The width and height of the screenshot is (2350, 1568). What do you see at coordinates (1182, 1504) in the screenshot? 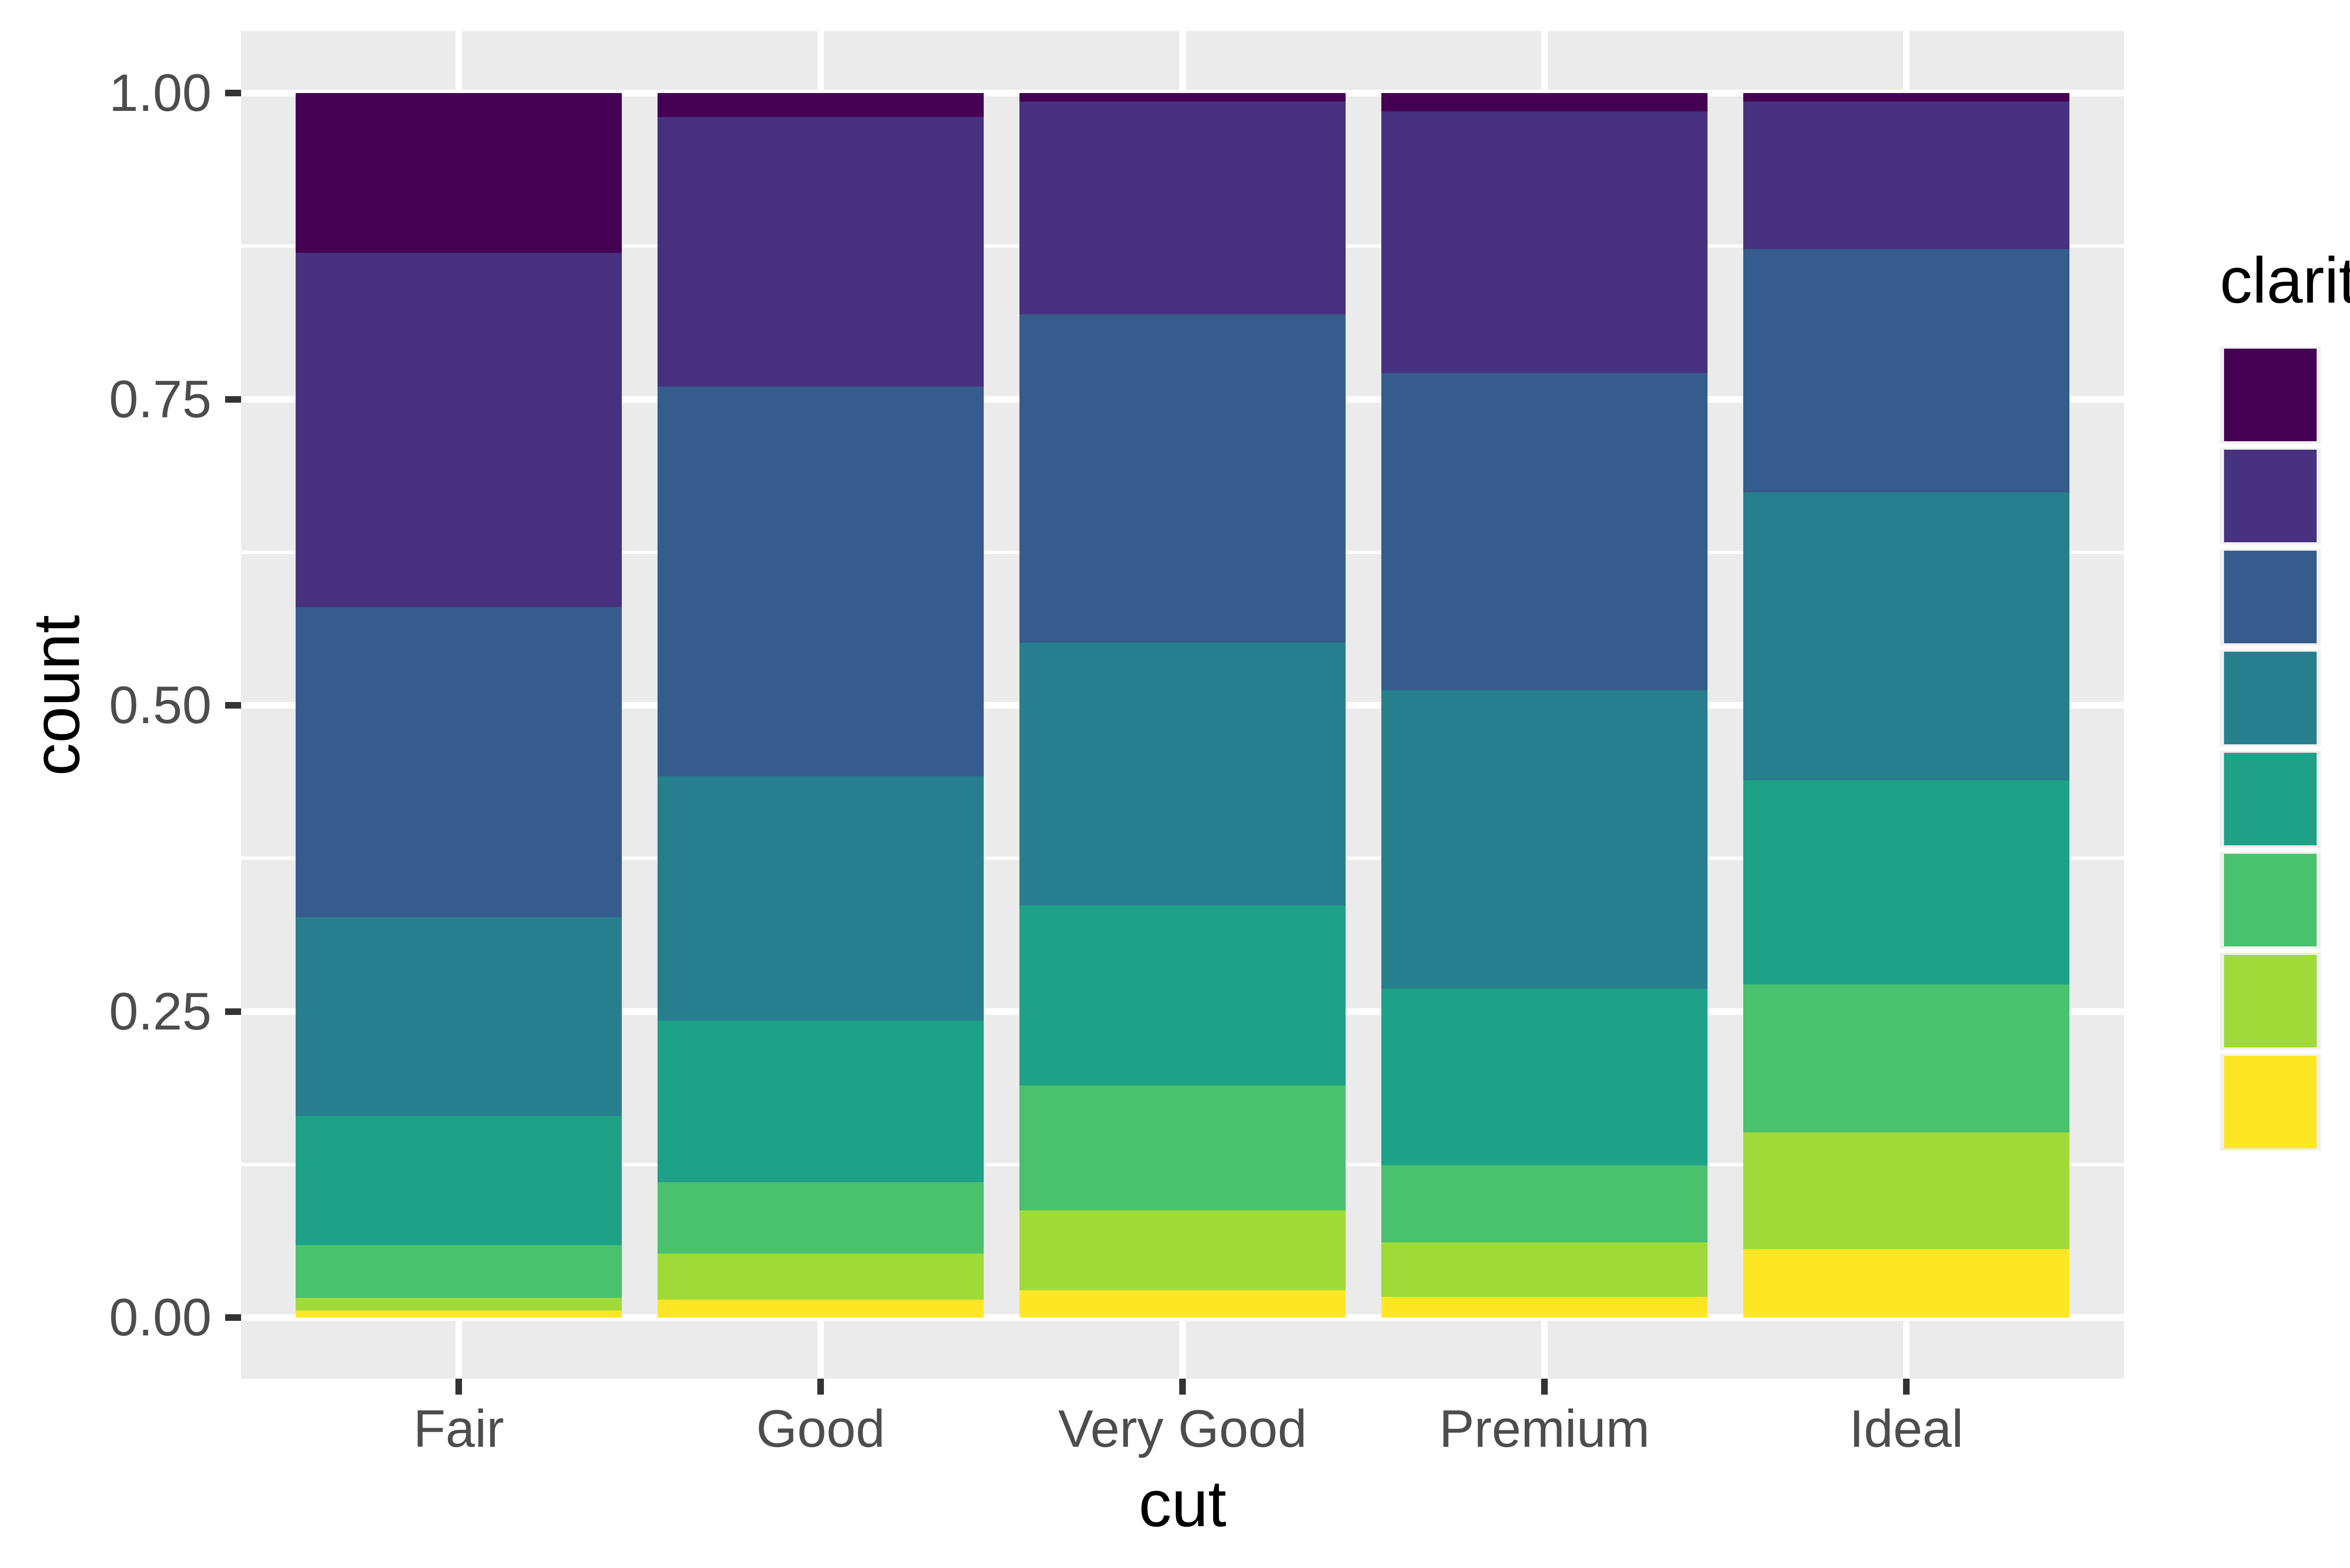
I see `x-axis-title: cut` at bounding box center [1182, 1504].